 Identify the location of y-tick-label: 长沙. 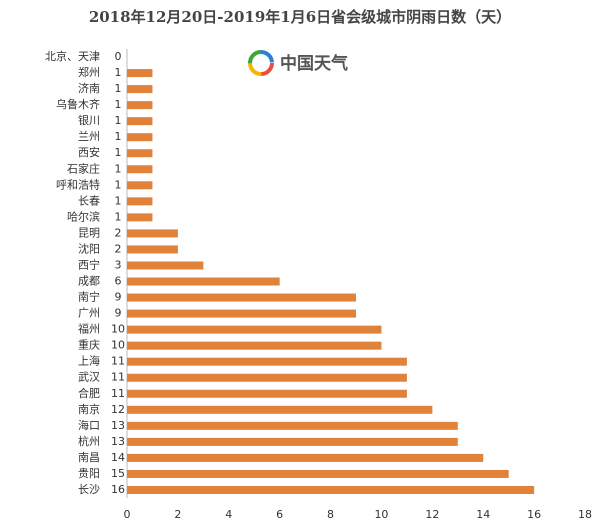
(89, 489).